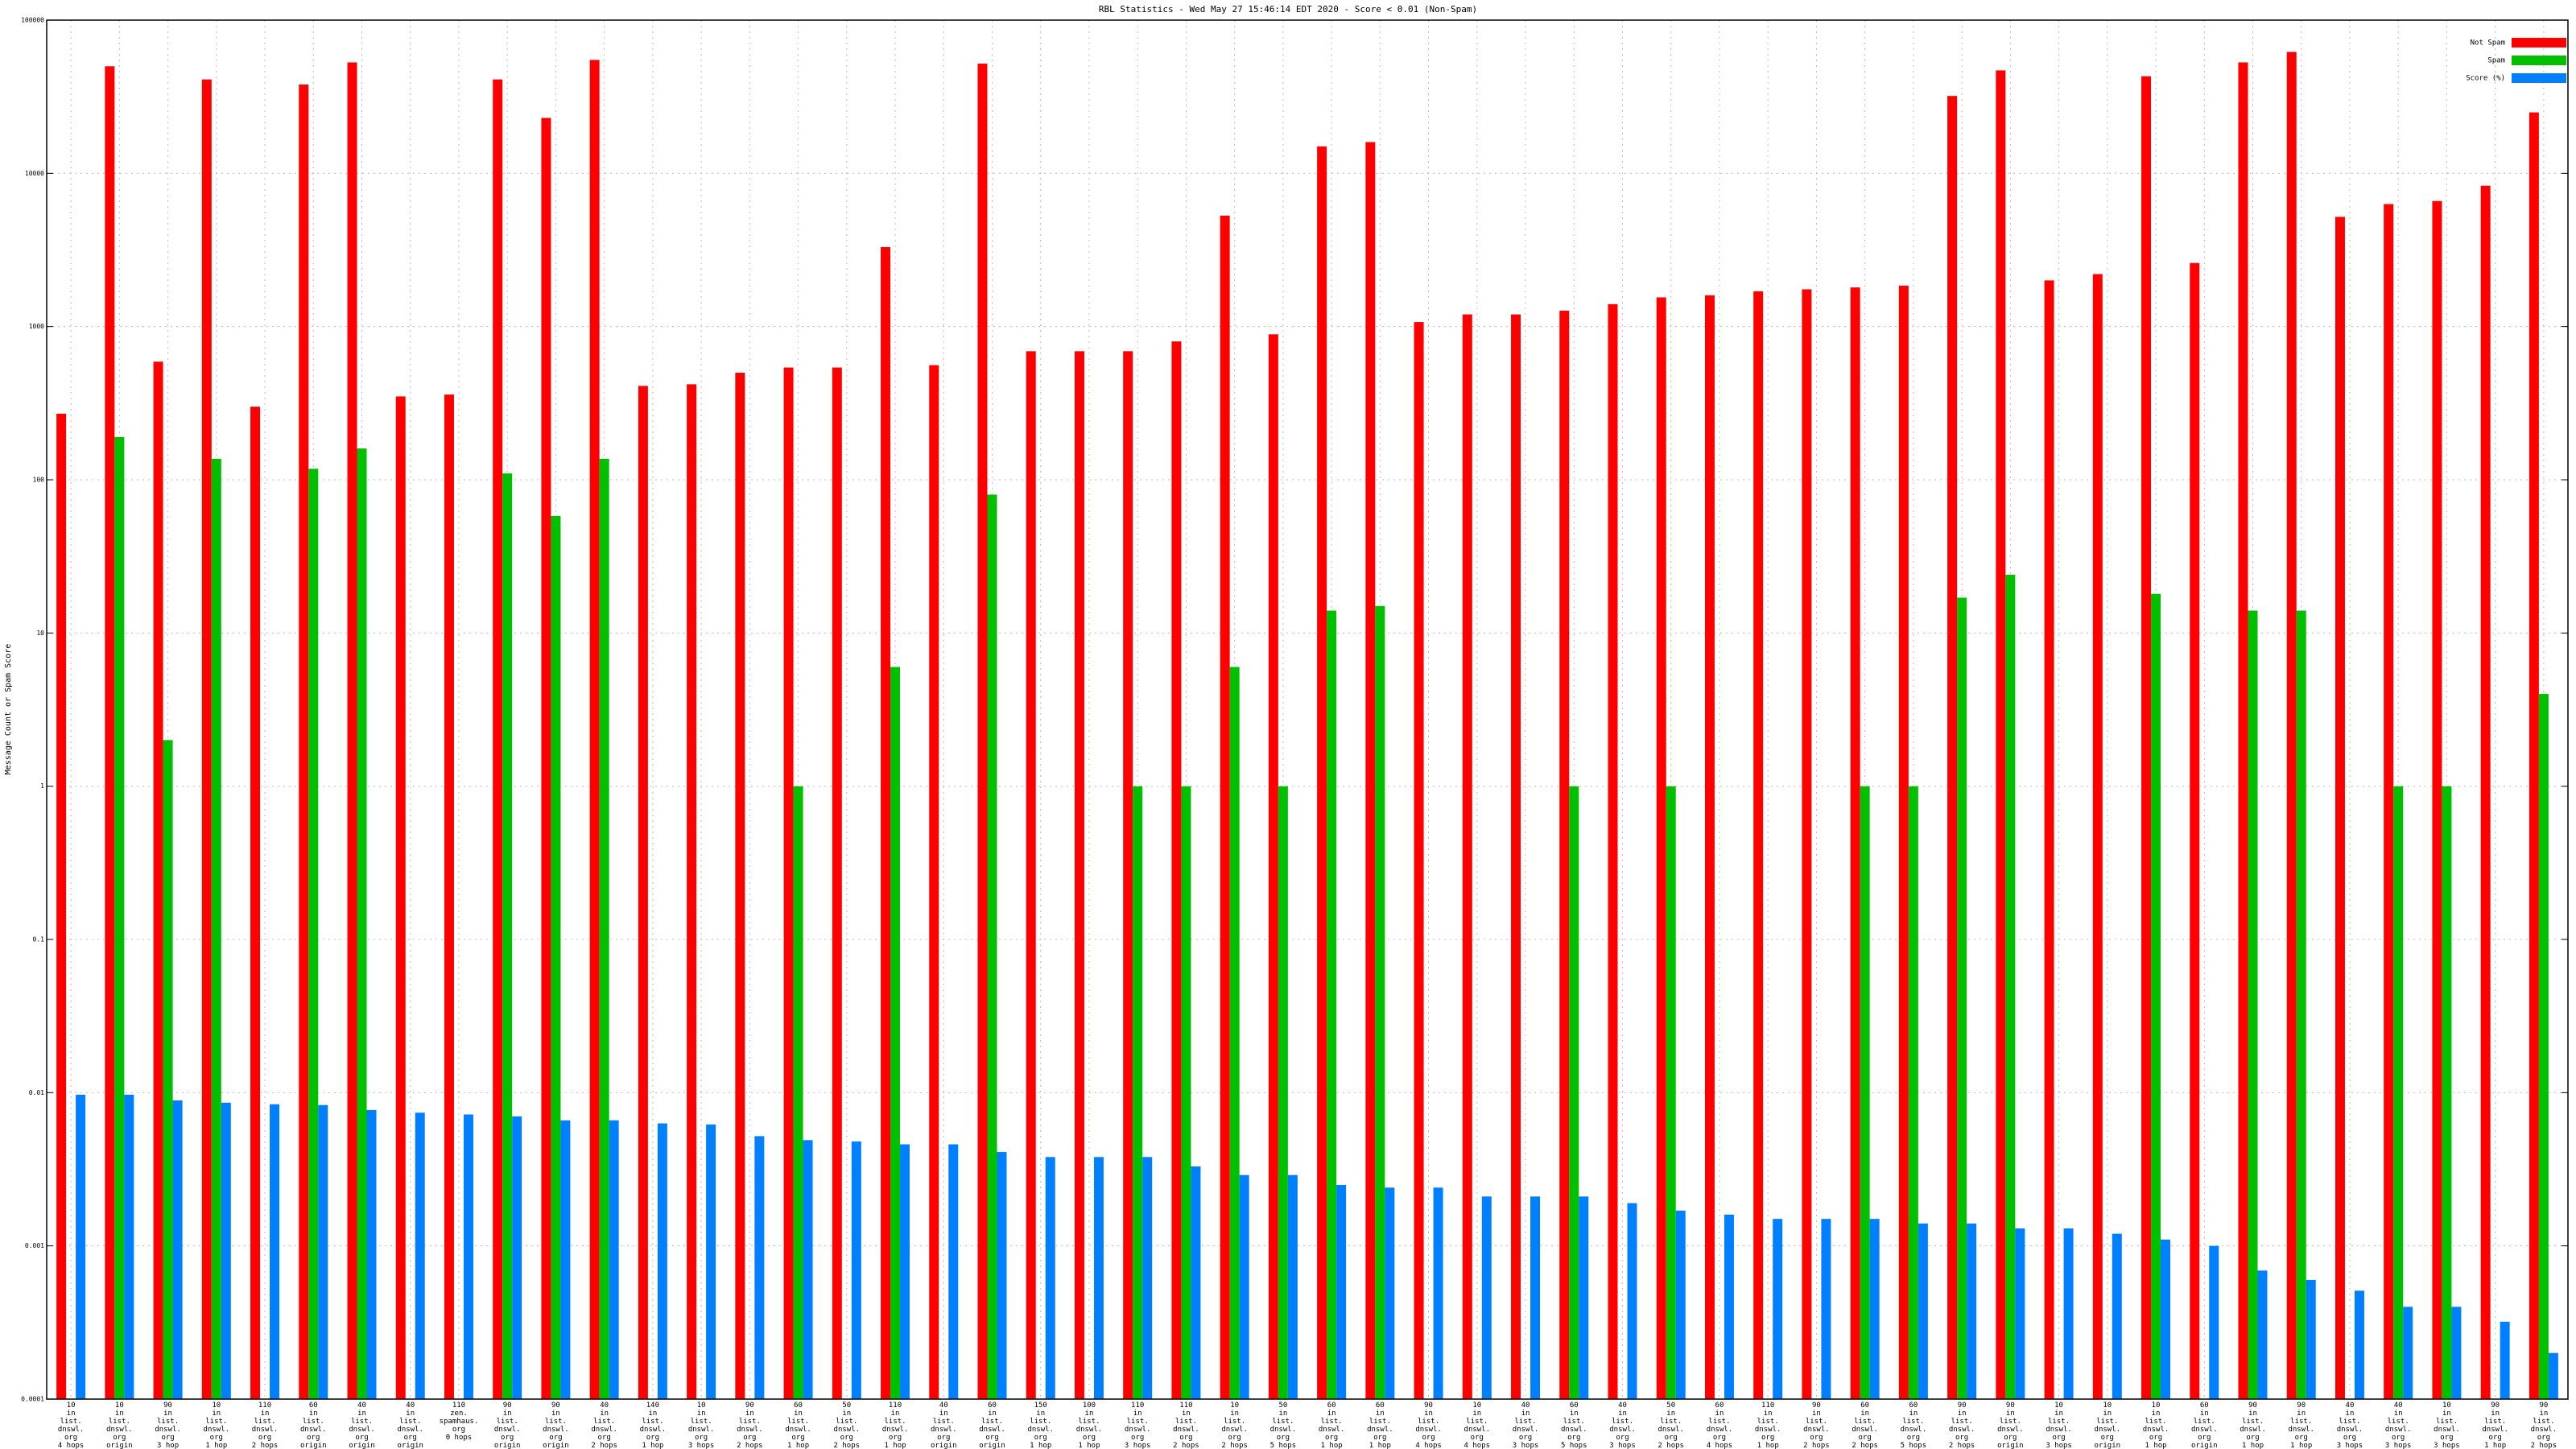 The width and height of the screenshot is (2576, 1449). I want to click on x-tick-label-line: 3 hops, so click(701, 1445).